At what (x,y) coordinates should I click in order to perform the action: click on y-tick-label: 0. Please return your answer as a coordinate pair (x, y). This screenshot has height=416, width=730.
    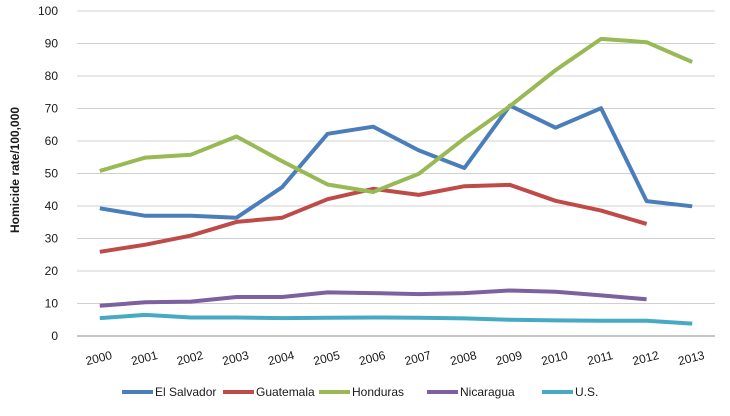
    Looking at the image, I should click on (54, 336).